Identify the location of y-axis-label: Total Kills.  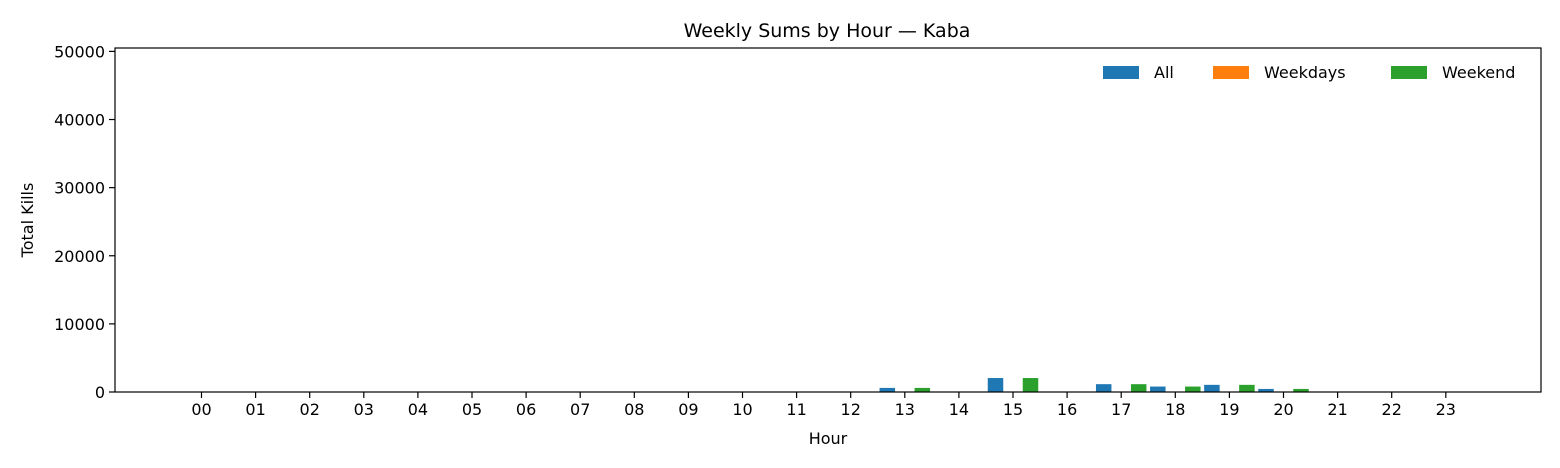
(27, 221).